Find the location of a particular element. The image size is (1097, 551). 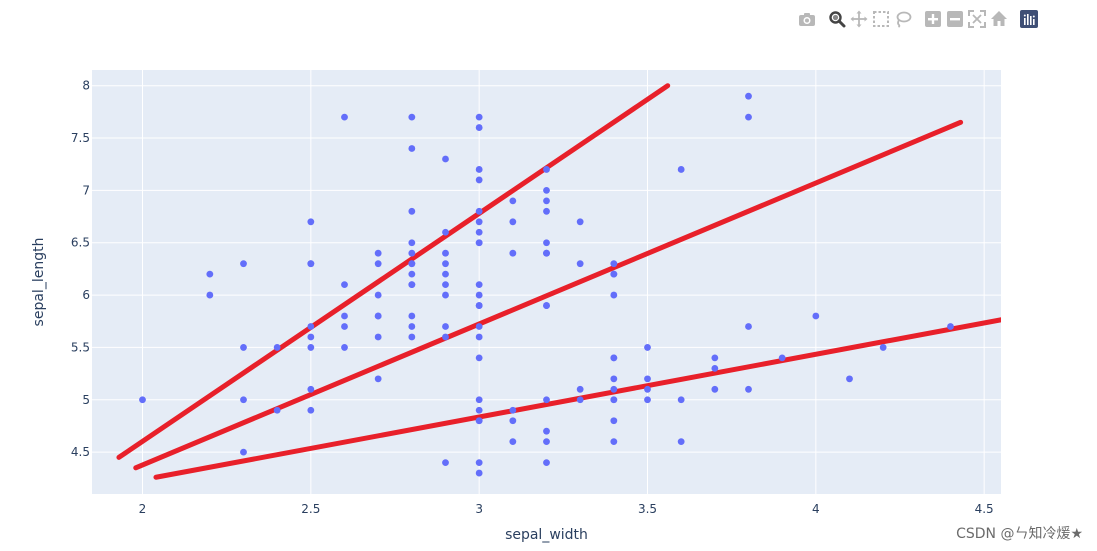

autoscale-button is located at coordinates (977, 19).